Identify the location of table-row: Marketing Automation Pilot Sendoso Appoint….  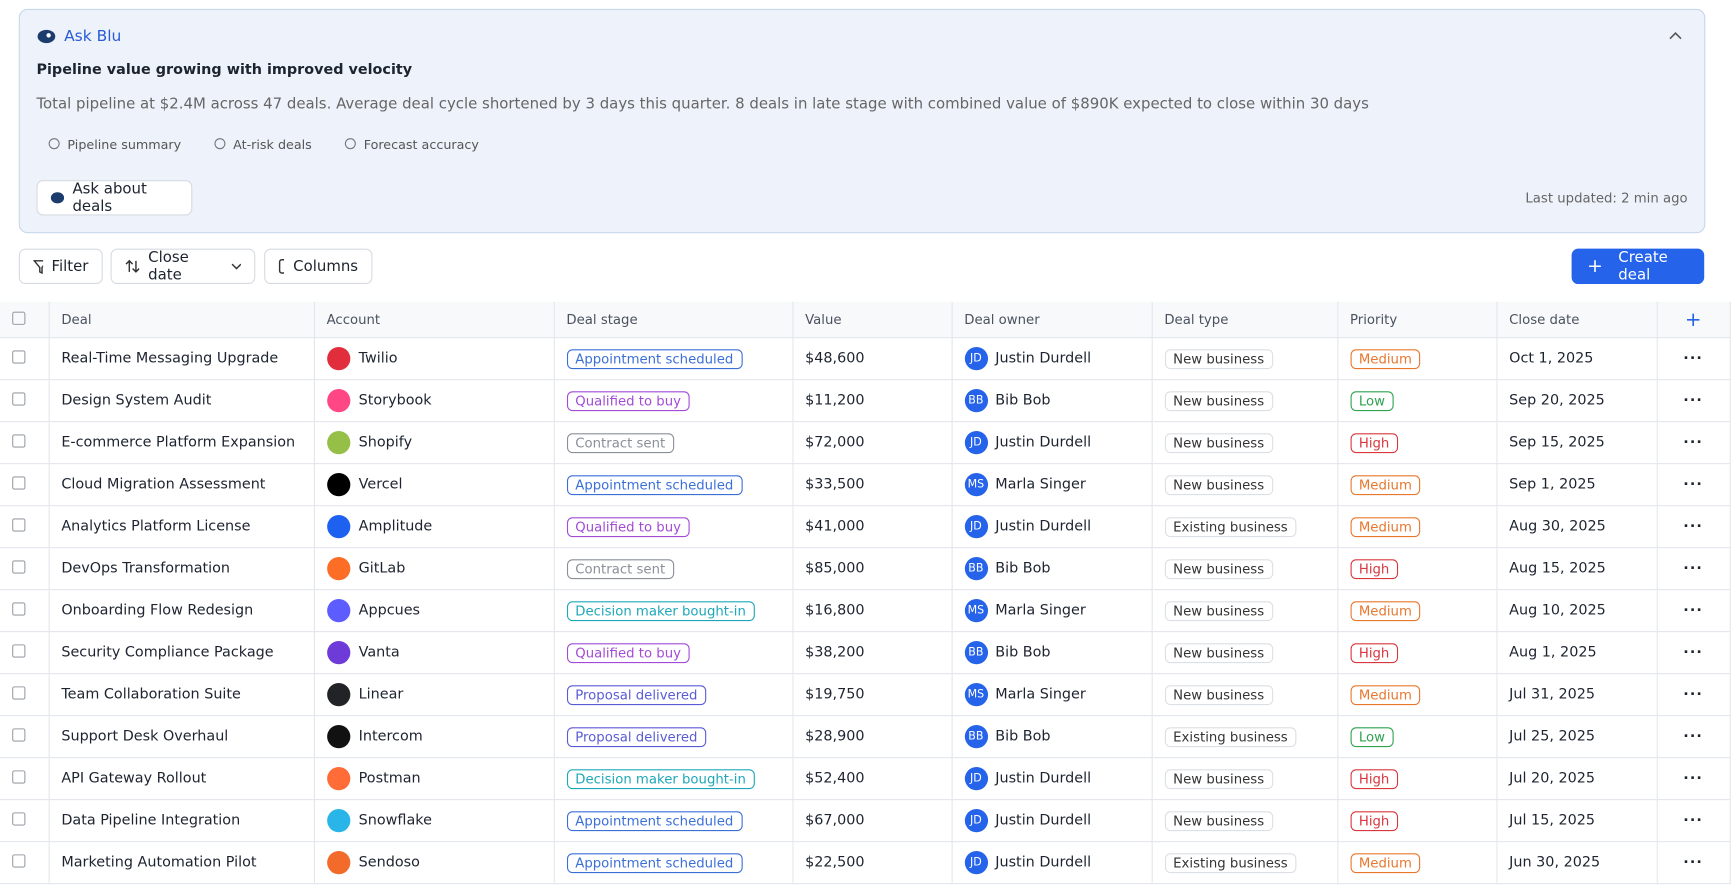
(865, 863).